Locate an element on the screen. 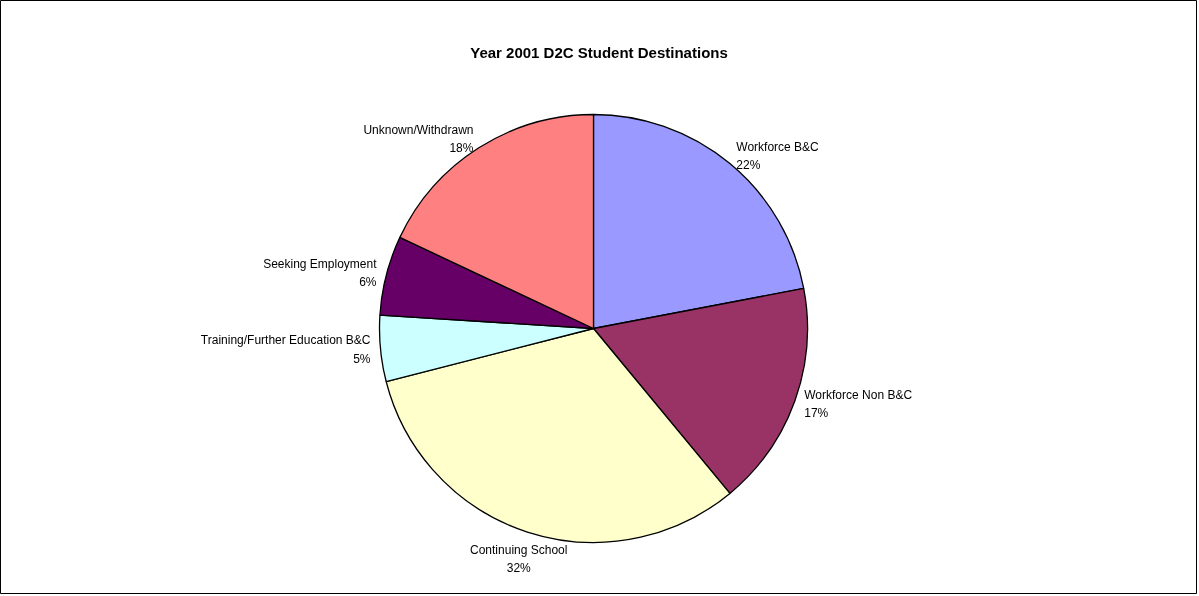 This screenshot has height=596, width=1199. slice-label: Seeking Employment is located at coordinates (320, 263).